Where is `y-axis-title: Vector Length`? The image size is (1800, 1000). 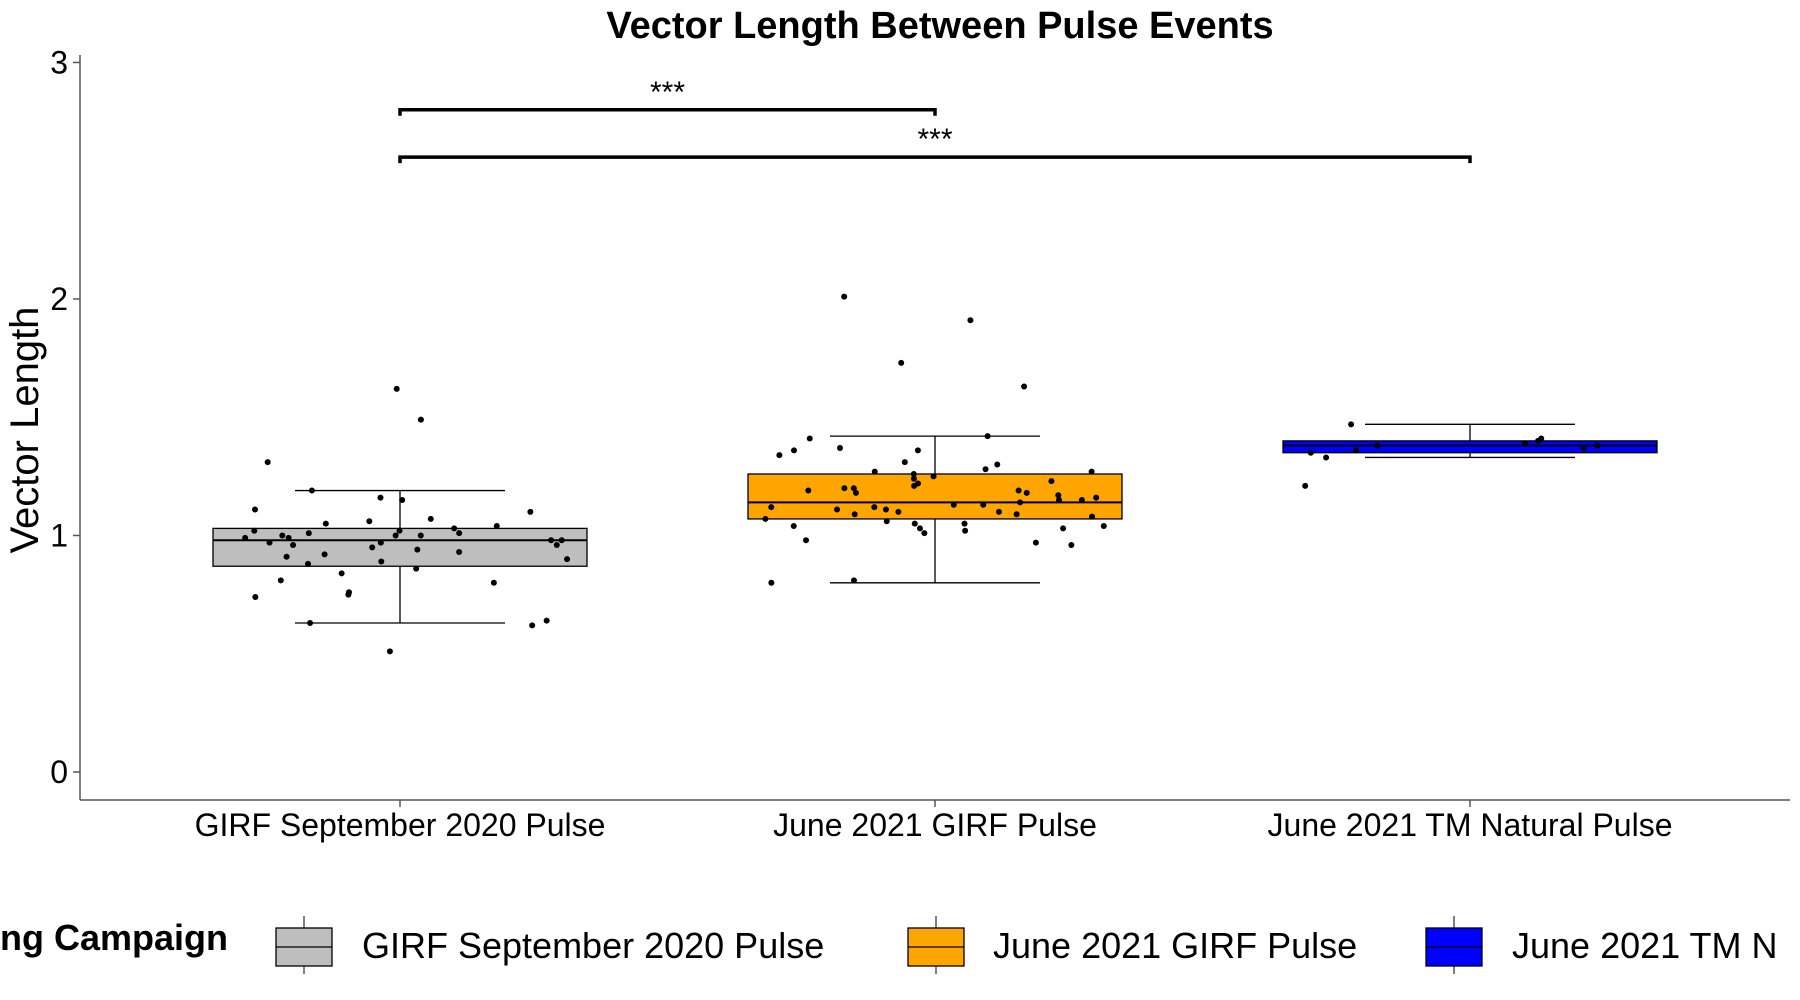
y-axis-title: Vector Length is located at coordinates (25, 430).